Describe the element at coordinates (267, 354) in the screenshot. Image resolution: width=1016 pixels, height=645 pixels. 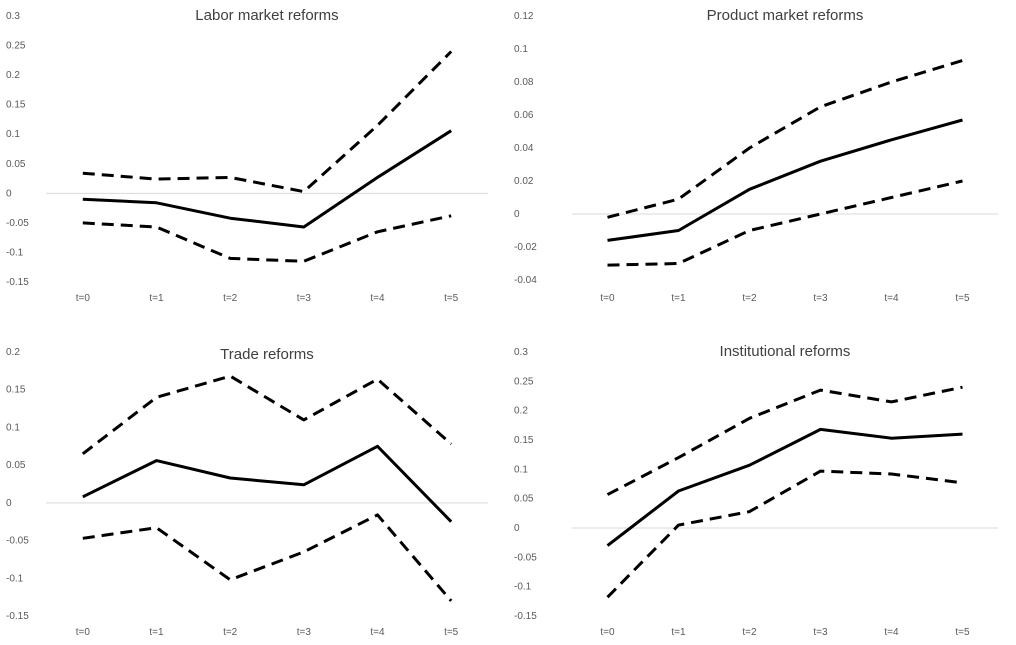
I see `chart-title: Trade reforms` at that location.